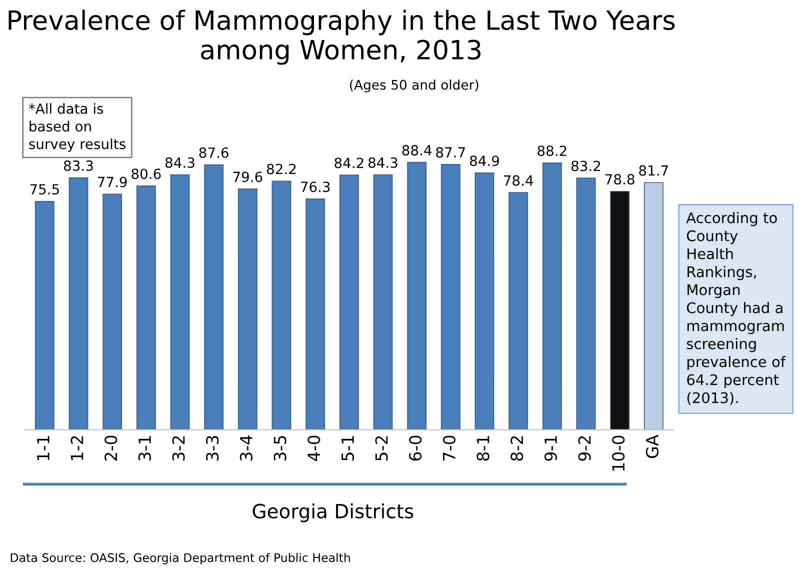 The height and width of the screenshot is (573, 812). Describe the element at coordinates (246, 448) in the screenshot. I see `x-tick-label: 3-4` at that location.